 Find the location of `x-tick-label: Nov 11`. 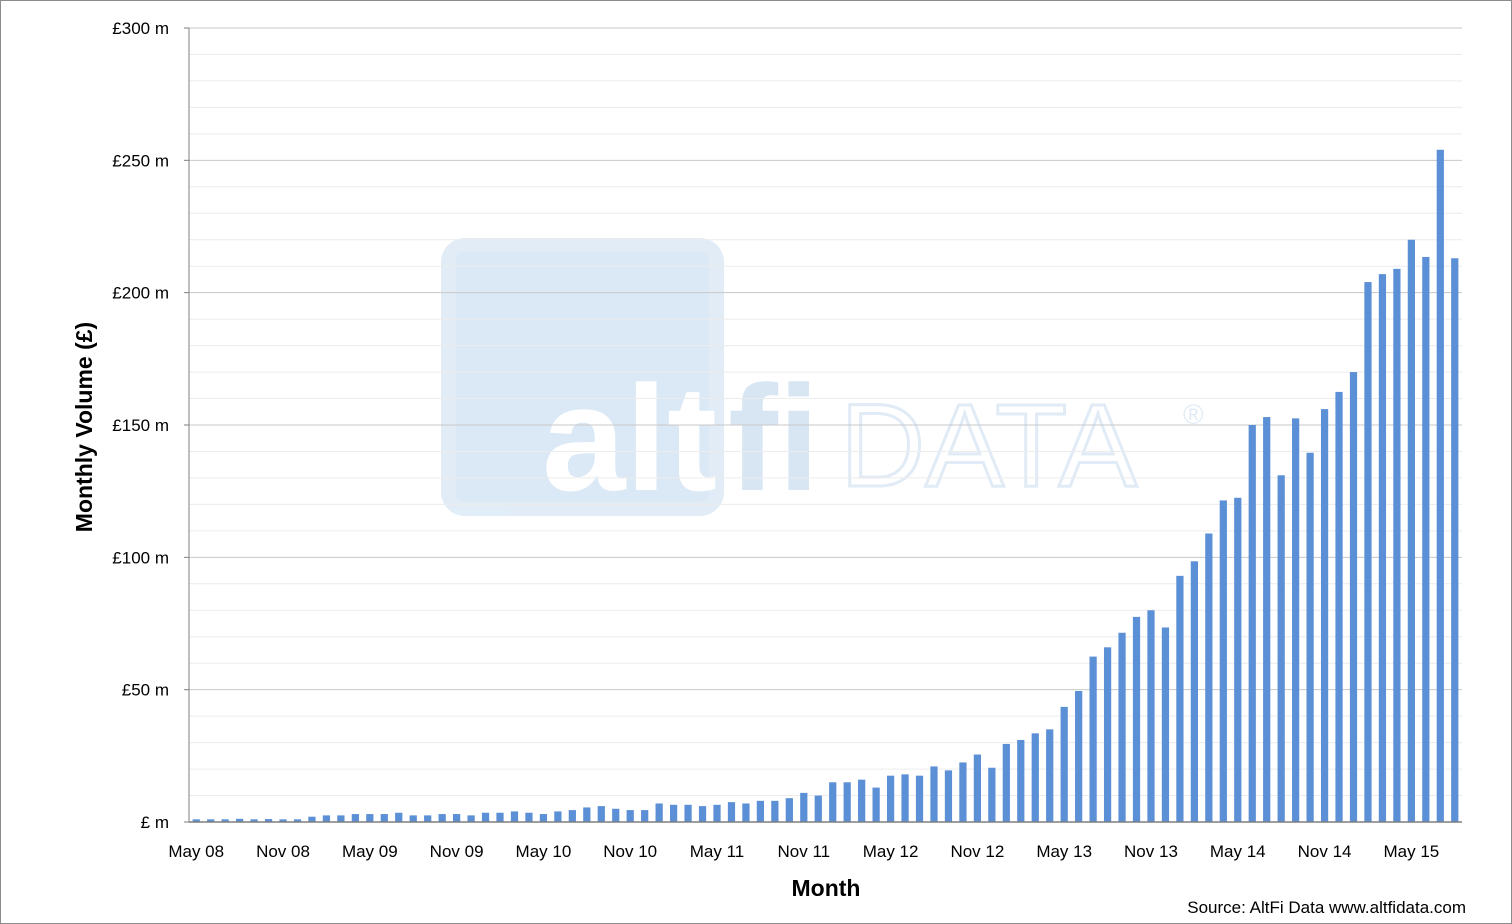

x-tick-label: Nov 11 is located at coordinates (803, 851).